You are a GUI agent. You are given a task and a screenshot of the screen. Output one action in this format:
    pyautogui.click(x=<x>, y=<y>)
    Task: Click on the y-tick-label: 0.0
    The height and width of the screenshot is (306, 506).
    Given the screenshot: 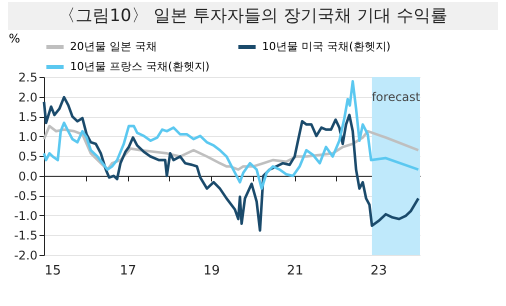 What is the action you would take?
    pyautogui.click(x=28, y=176)
    